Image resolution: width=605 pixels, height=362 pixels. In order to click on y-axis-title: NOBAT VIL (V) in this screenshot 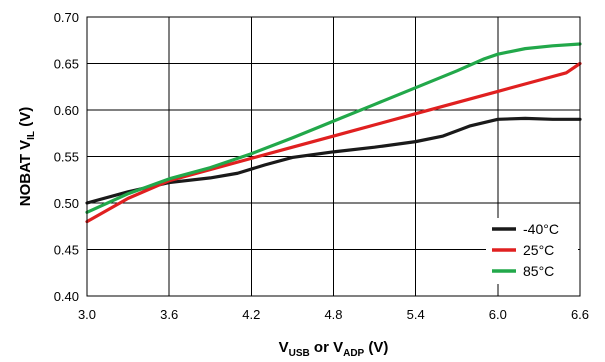, I will do `click(27, 156)`.